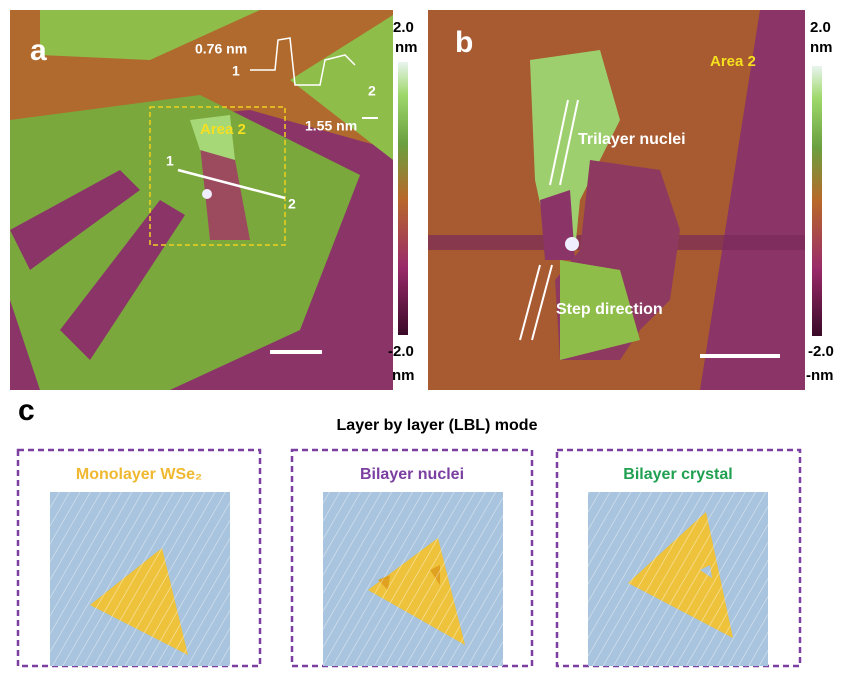 This screenshot has height=674, width=845. I want to click on box-title: Monolayer WSe₂, so click(139, 474).